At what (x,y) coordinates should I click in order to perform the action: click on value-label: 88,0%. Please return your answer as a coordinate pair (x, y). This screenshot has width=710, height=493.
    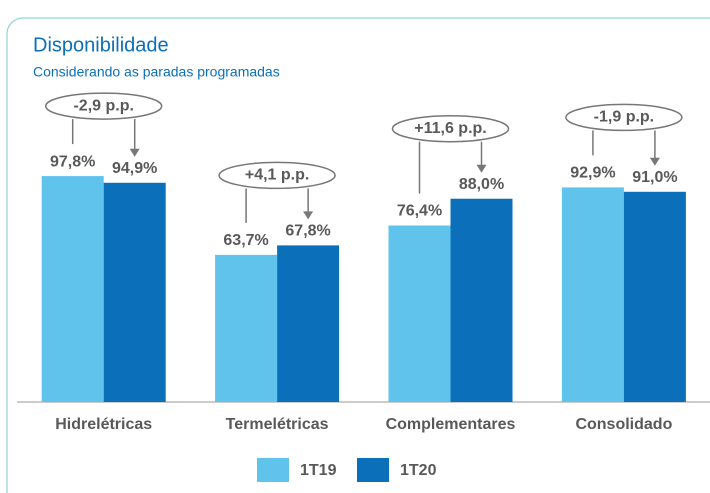
    Looking at the image, I should click on (481, 184).